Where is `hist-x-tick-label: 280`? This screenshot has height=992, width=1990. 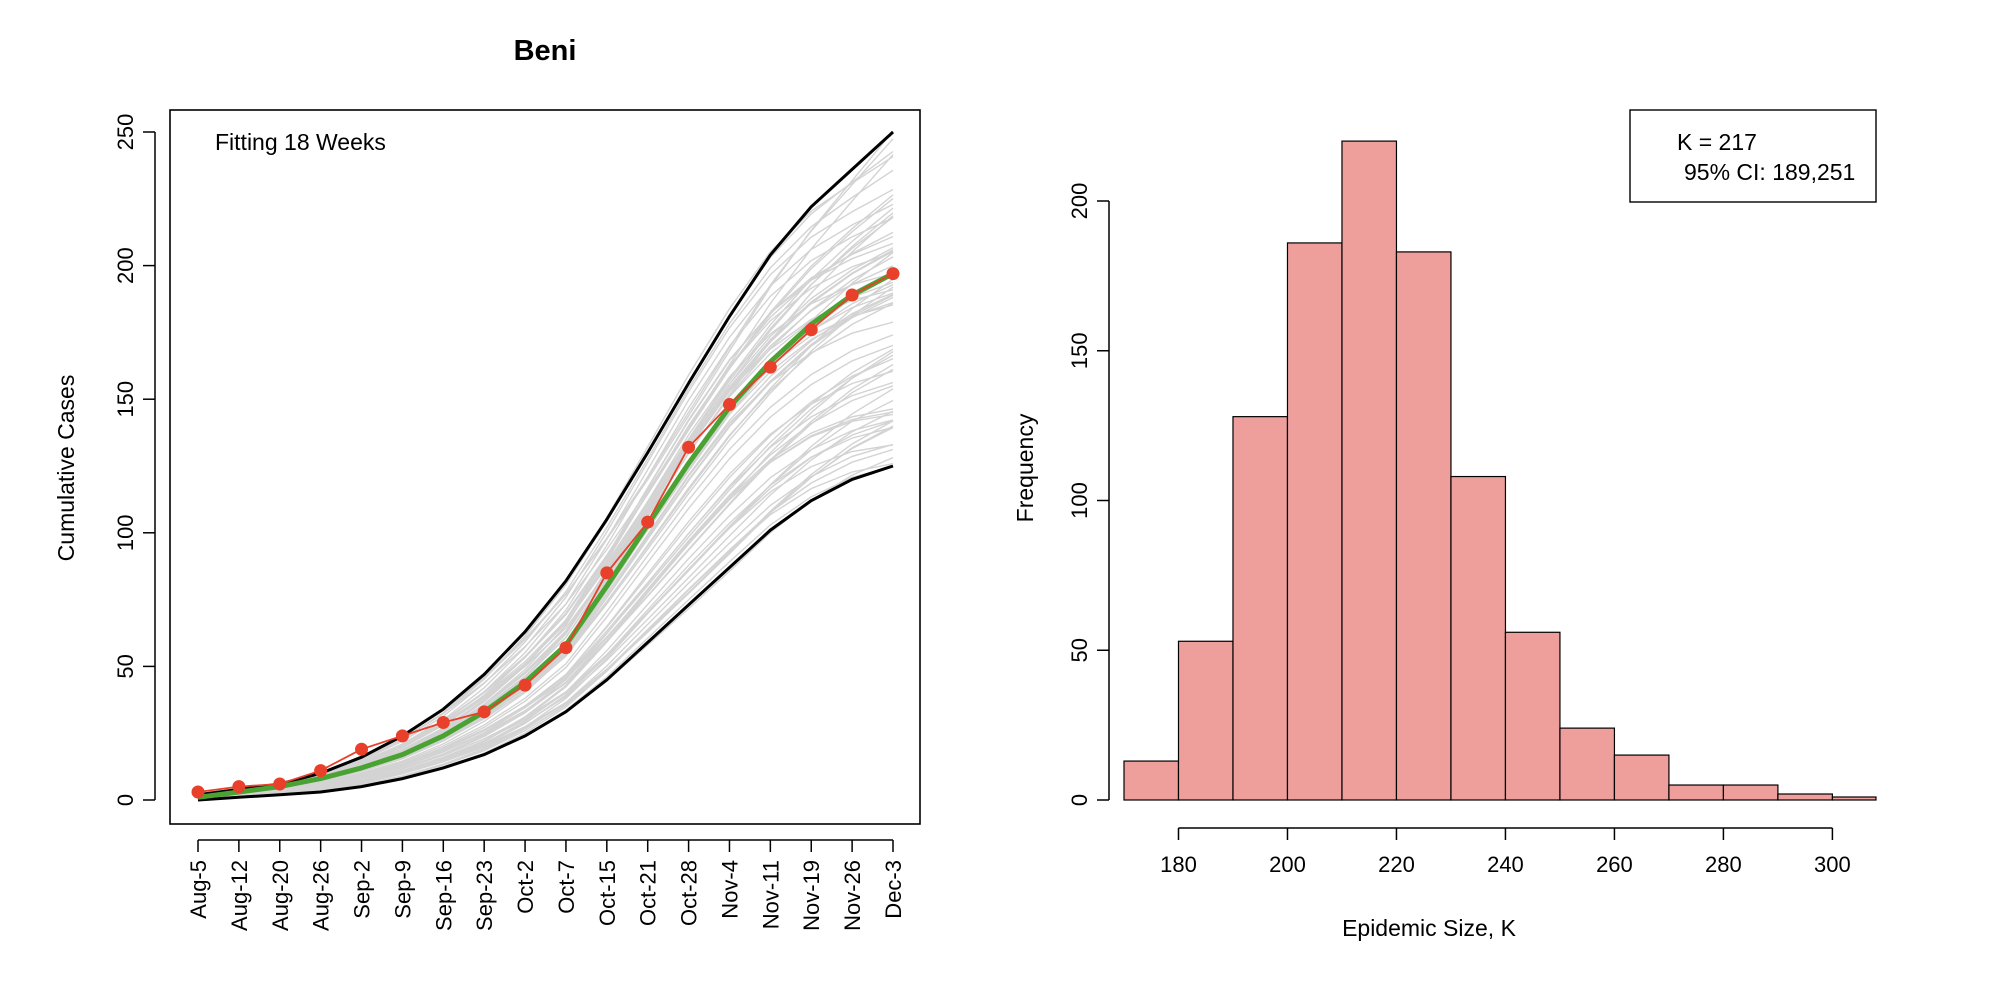 hist-x-tick-label: 280 is located at coordinates (1723, 864).